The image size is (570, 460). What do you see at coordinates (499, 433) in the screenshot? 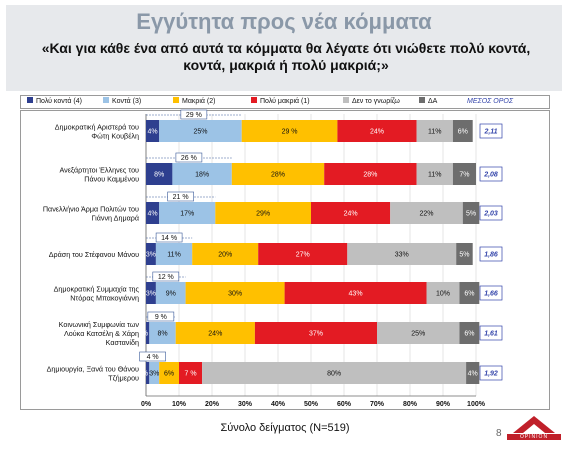
I see `page-number: 8` at bounding box center [499, 433].